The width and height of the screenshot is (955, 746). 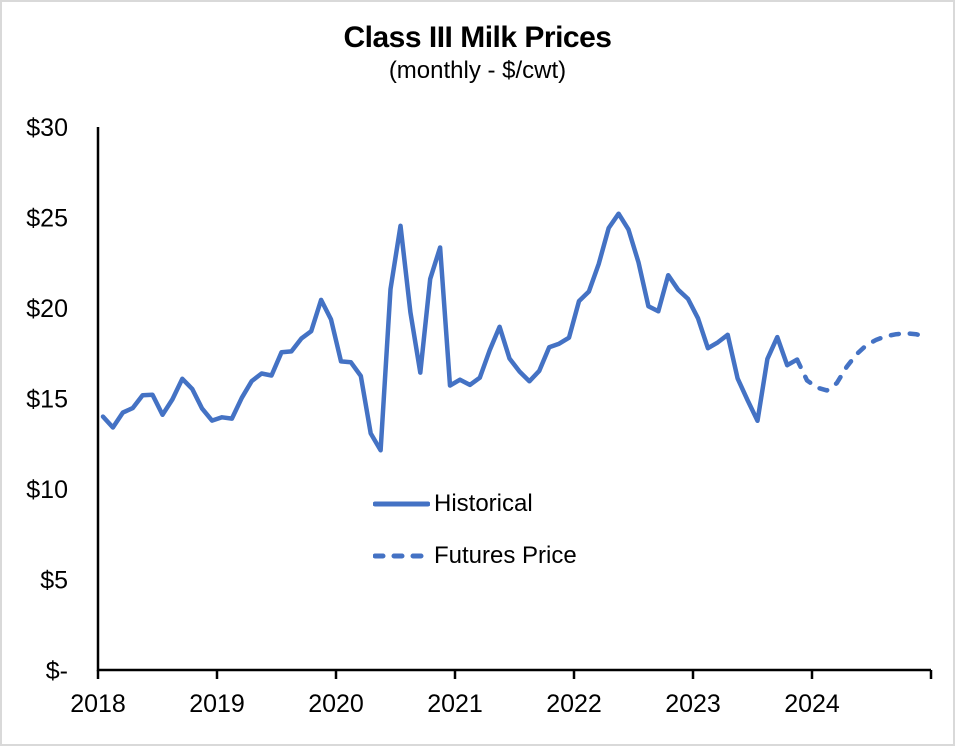 I want to click on x-axis-tick-label: 2023, so click(x=693, y=704).